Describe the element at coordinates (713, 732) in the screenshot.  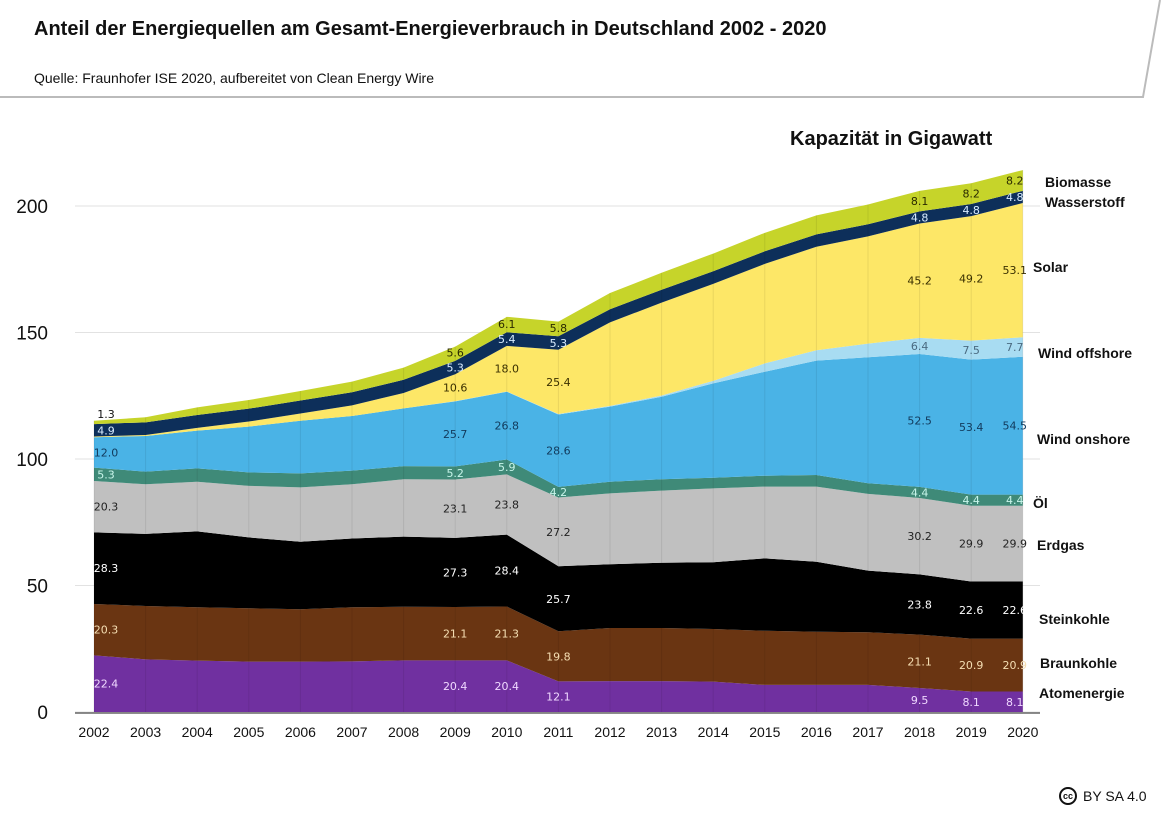
I see `x-tick-label: 2014` at that location.